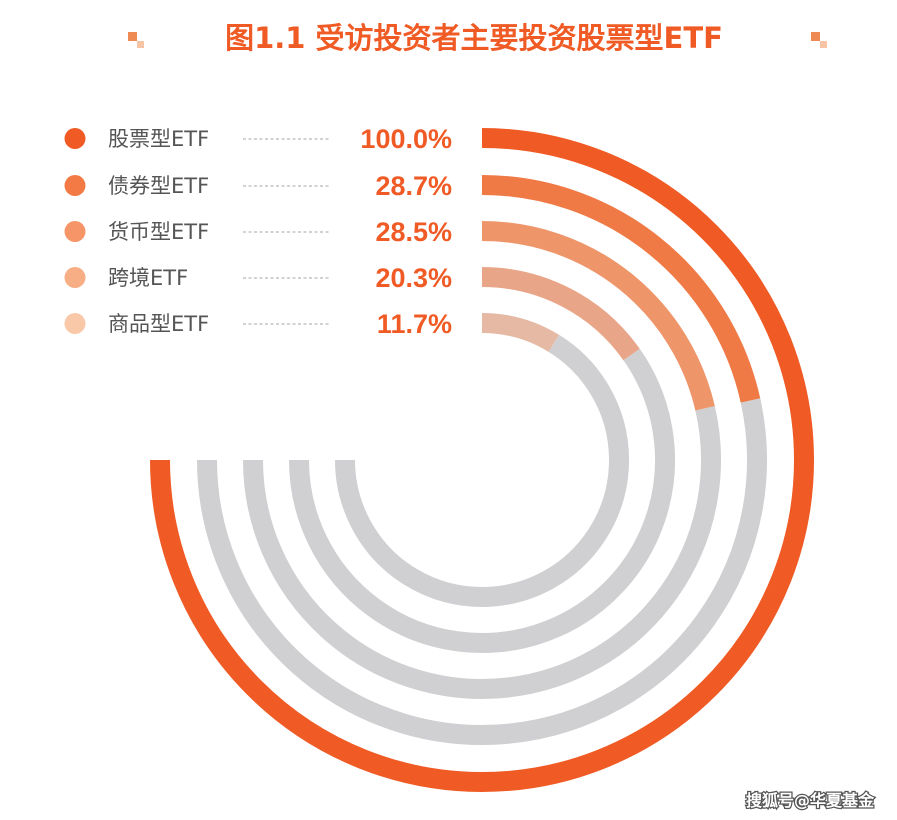  I want to click on watermark-text: 搜狐号@华夏基金, so click(810, 800).